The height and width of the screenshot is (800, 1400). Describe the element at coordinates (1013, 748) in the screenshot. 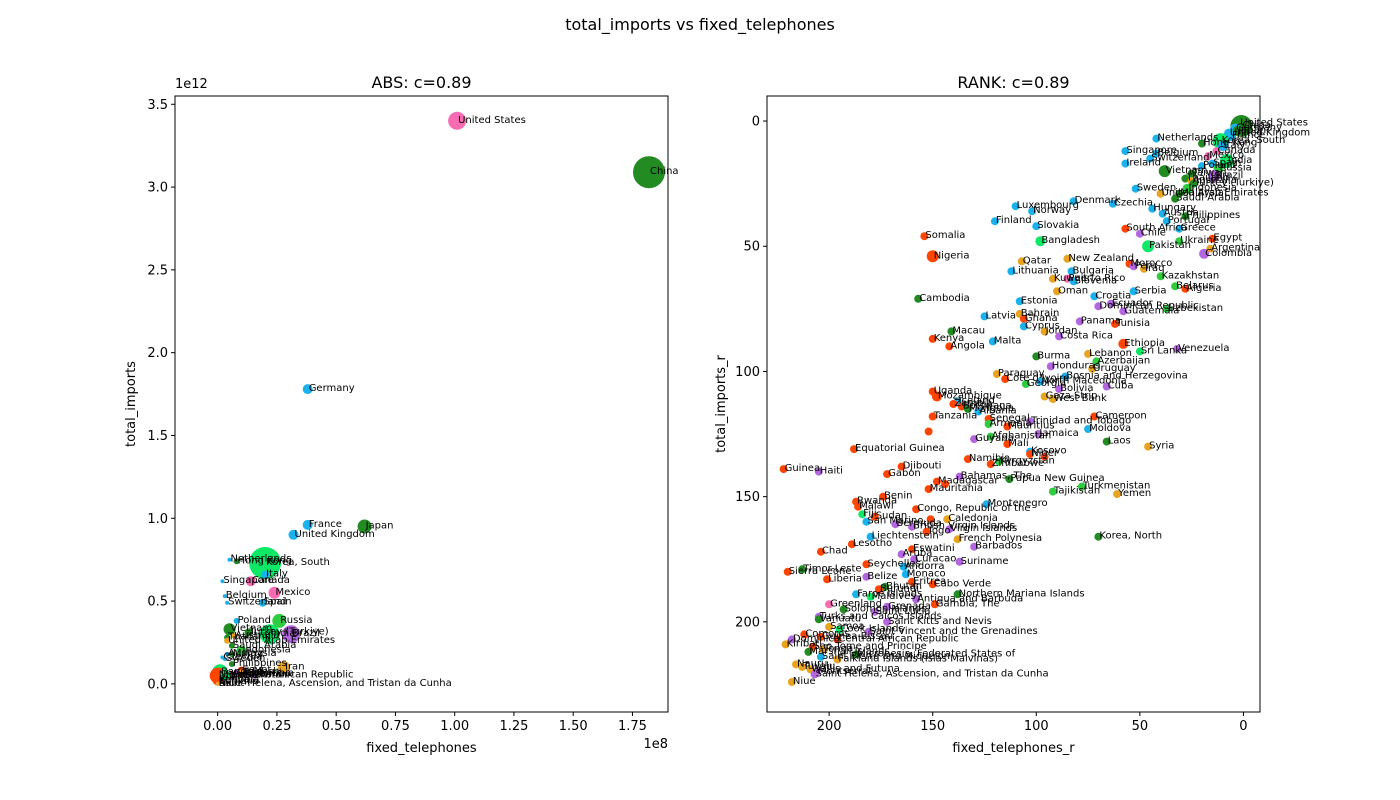

I see `x-axis-label: fixed_telephones_r` at that location.